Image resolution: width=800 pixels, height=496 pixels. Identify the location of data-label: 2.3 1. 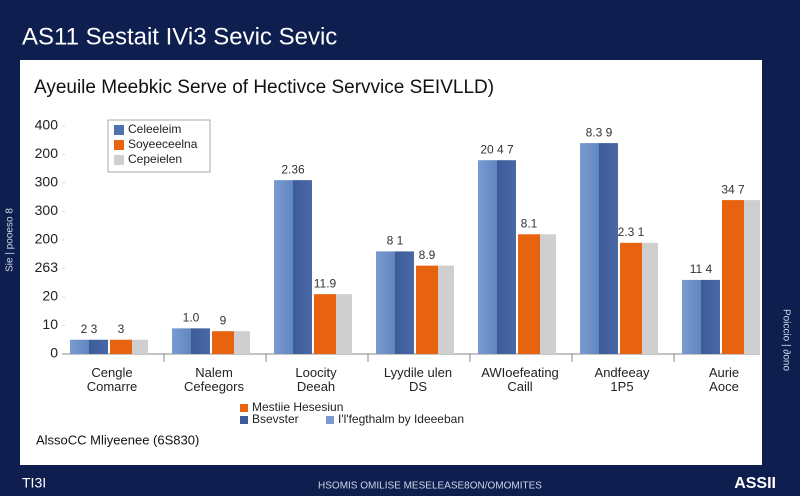
(631, 232).